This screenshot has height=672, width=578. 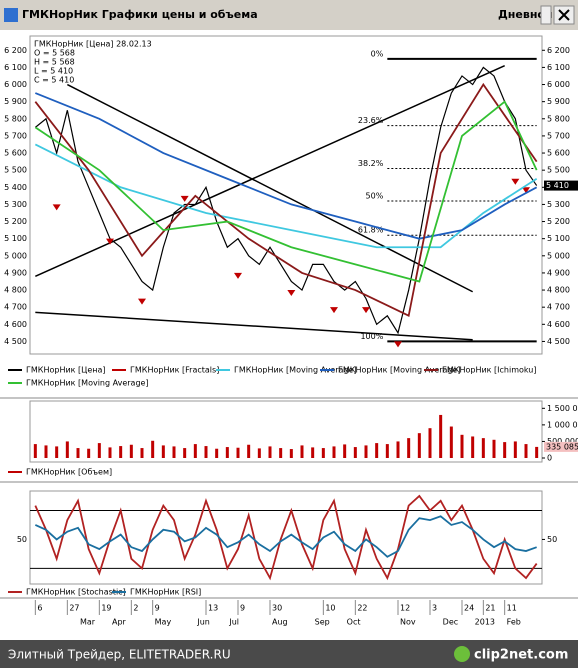 What do you see at coordinates (15, 324) in the screenshot?
I see `y-tick-label-left: 4 600` at bounding box center [15, 324].